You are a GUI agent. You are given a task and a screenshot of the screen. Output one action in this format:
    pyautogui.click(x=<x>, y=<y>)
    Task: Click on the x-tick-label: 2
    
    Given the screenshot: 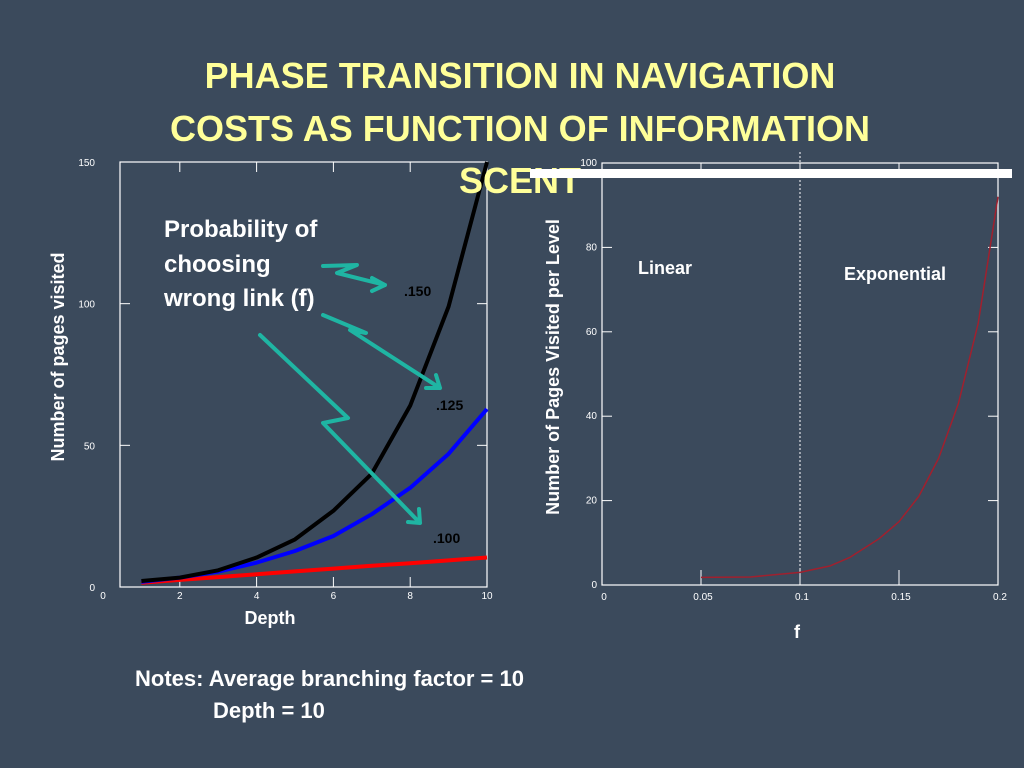 What is the action you would take?
    pyautogui.click(x=180, y=596)
    